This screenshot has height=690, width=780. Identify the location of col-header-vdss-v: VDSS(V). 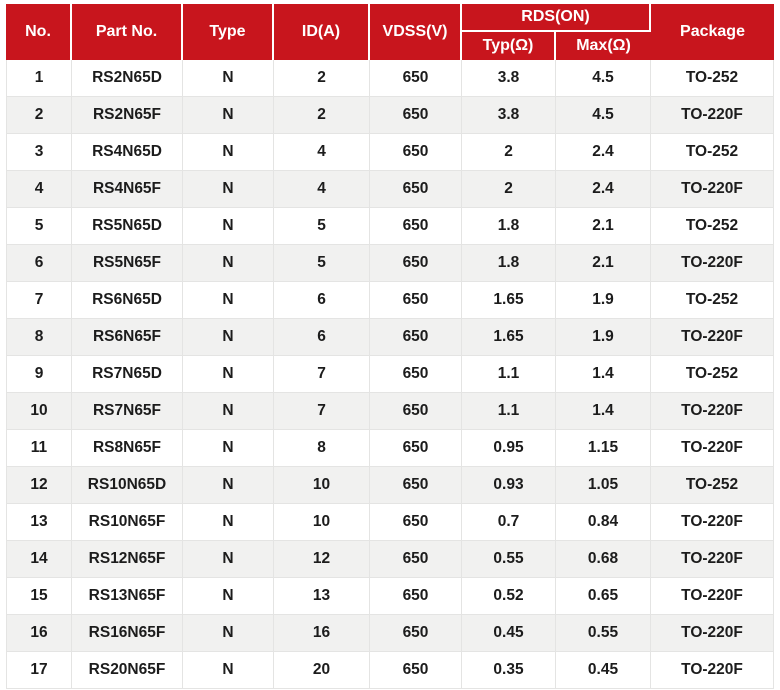
(416, 32).